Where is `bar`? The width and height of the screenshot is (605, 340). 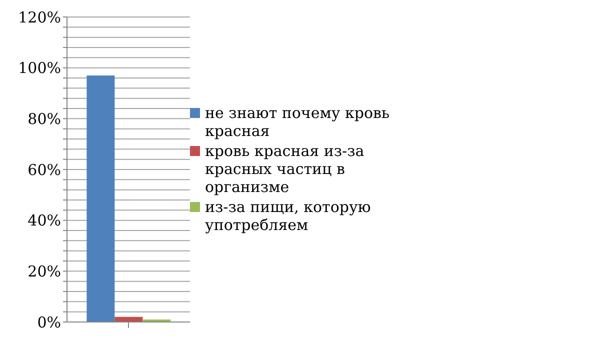 bar is located at coordinates (100, 198).